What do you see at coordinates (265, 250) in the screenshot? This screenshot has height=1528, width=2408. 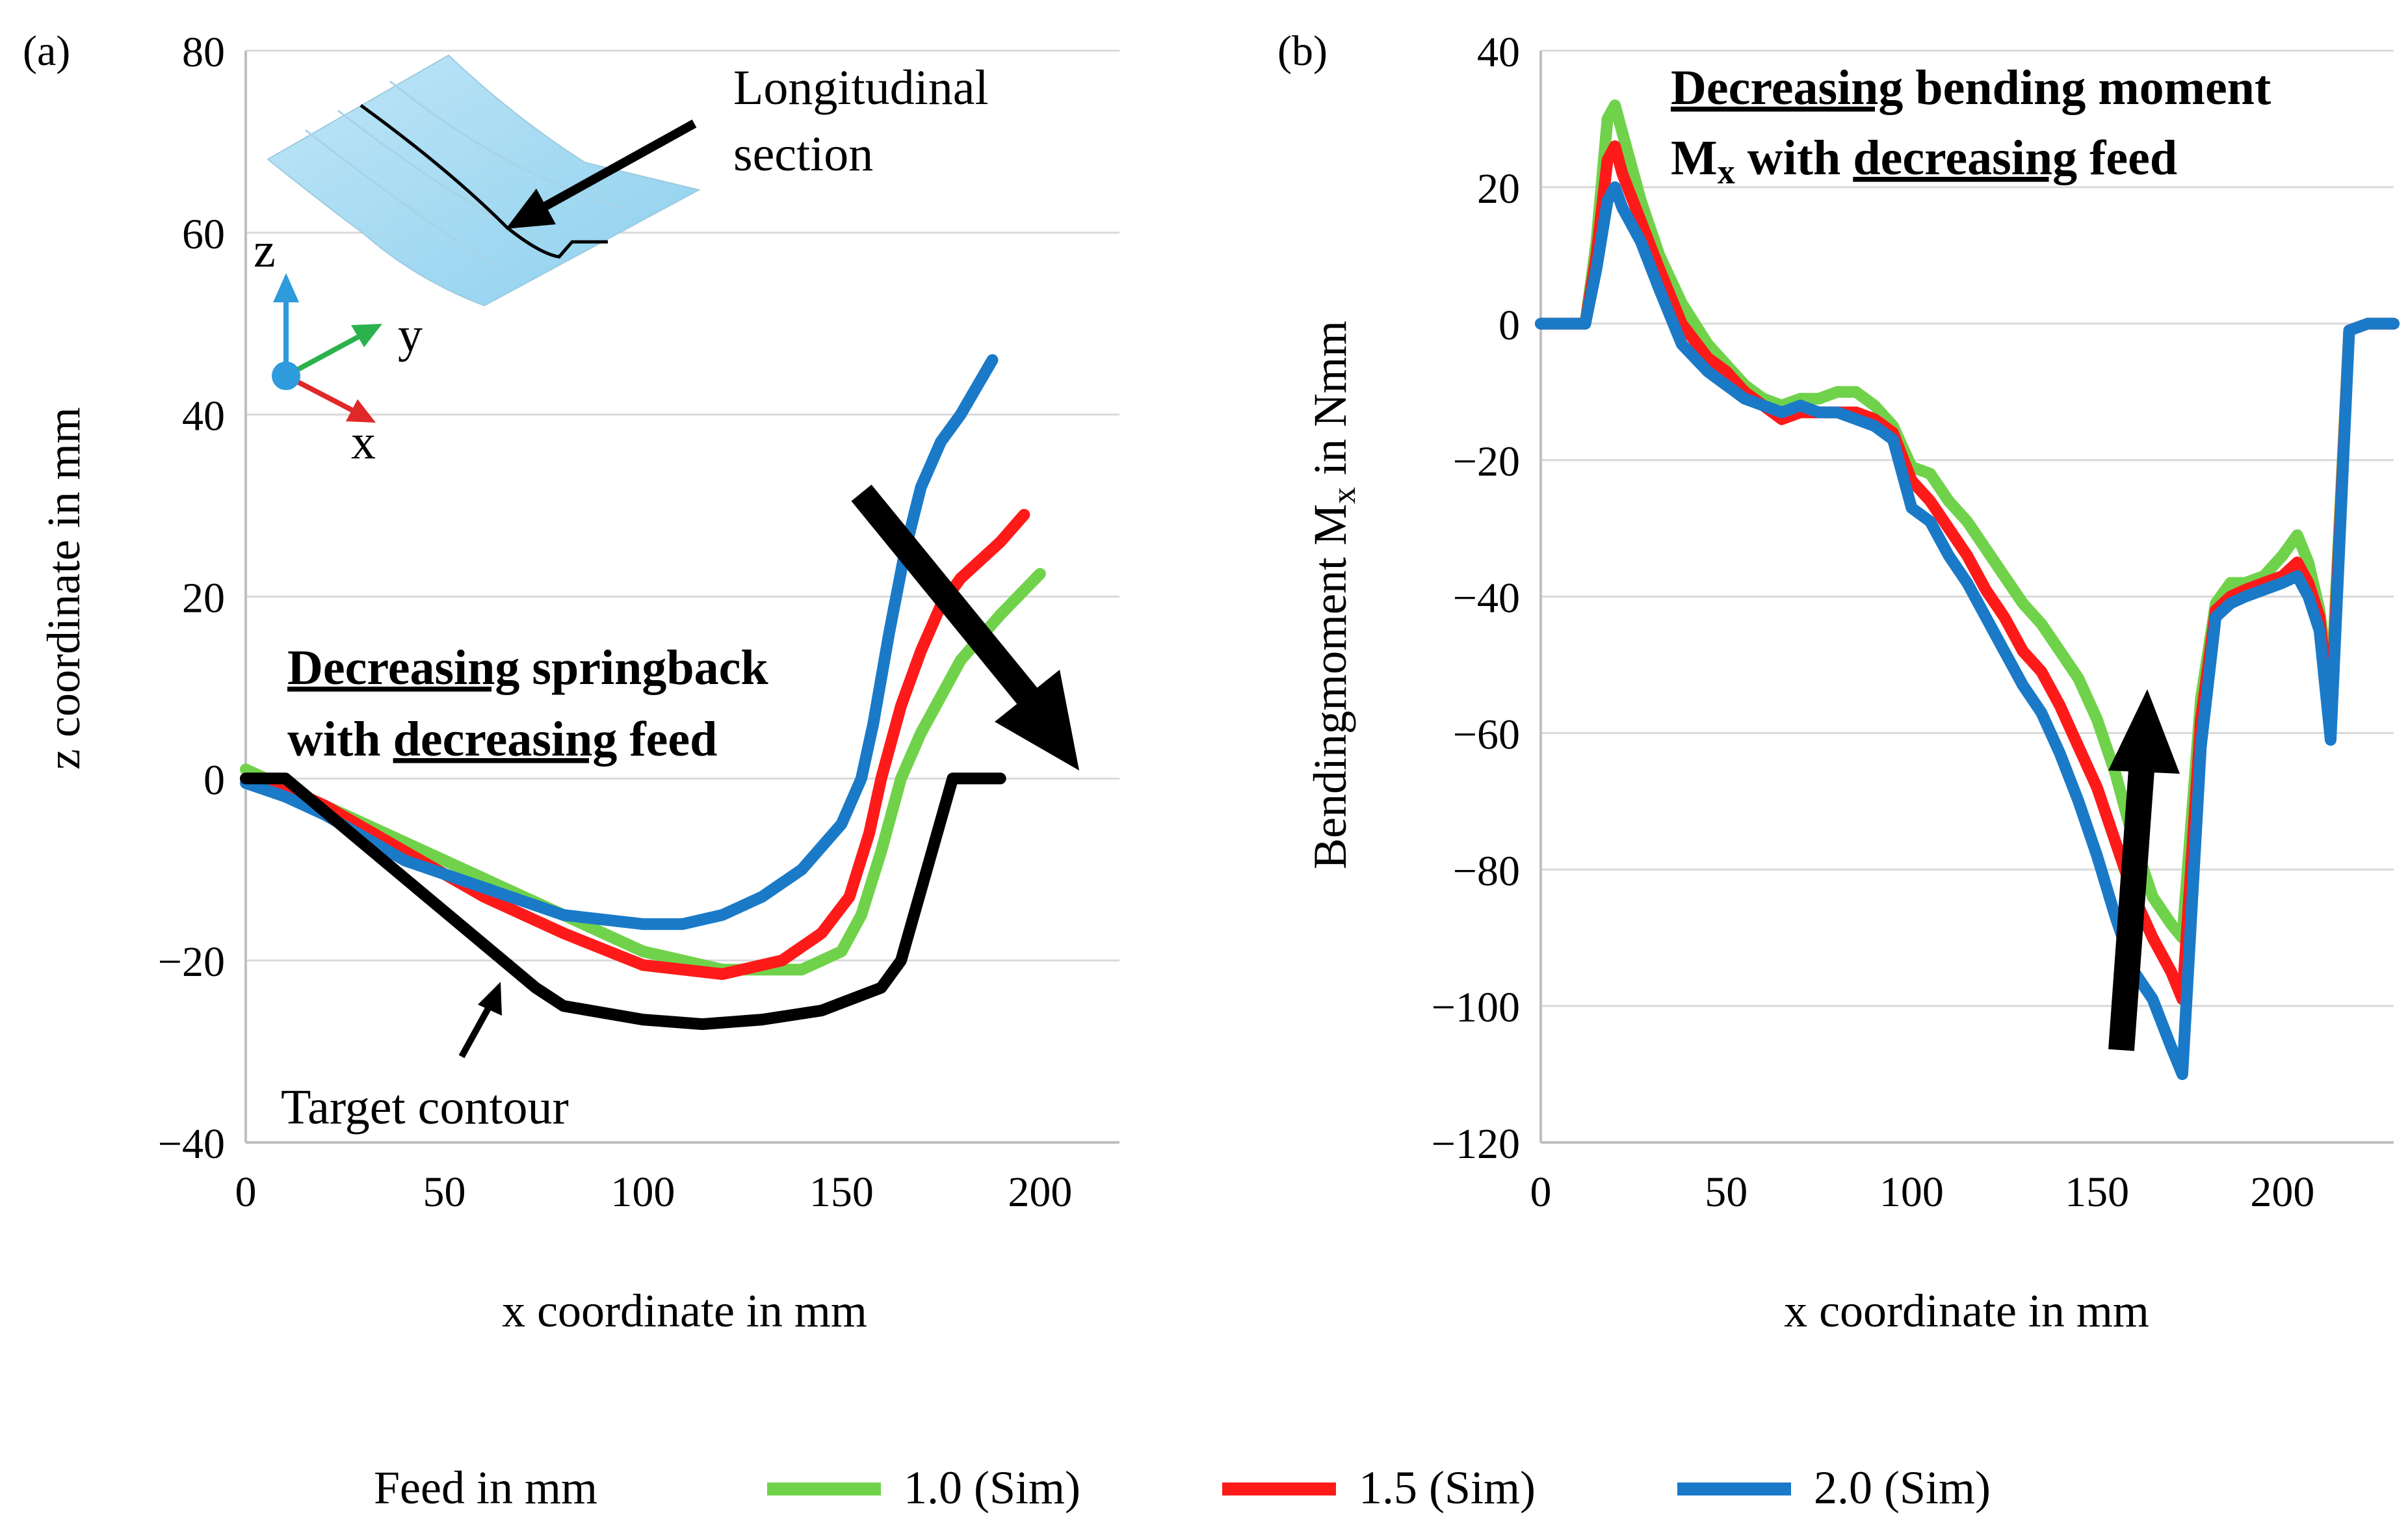 I see `triad-label-z: z` at bounding box center [265, 250].